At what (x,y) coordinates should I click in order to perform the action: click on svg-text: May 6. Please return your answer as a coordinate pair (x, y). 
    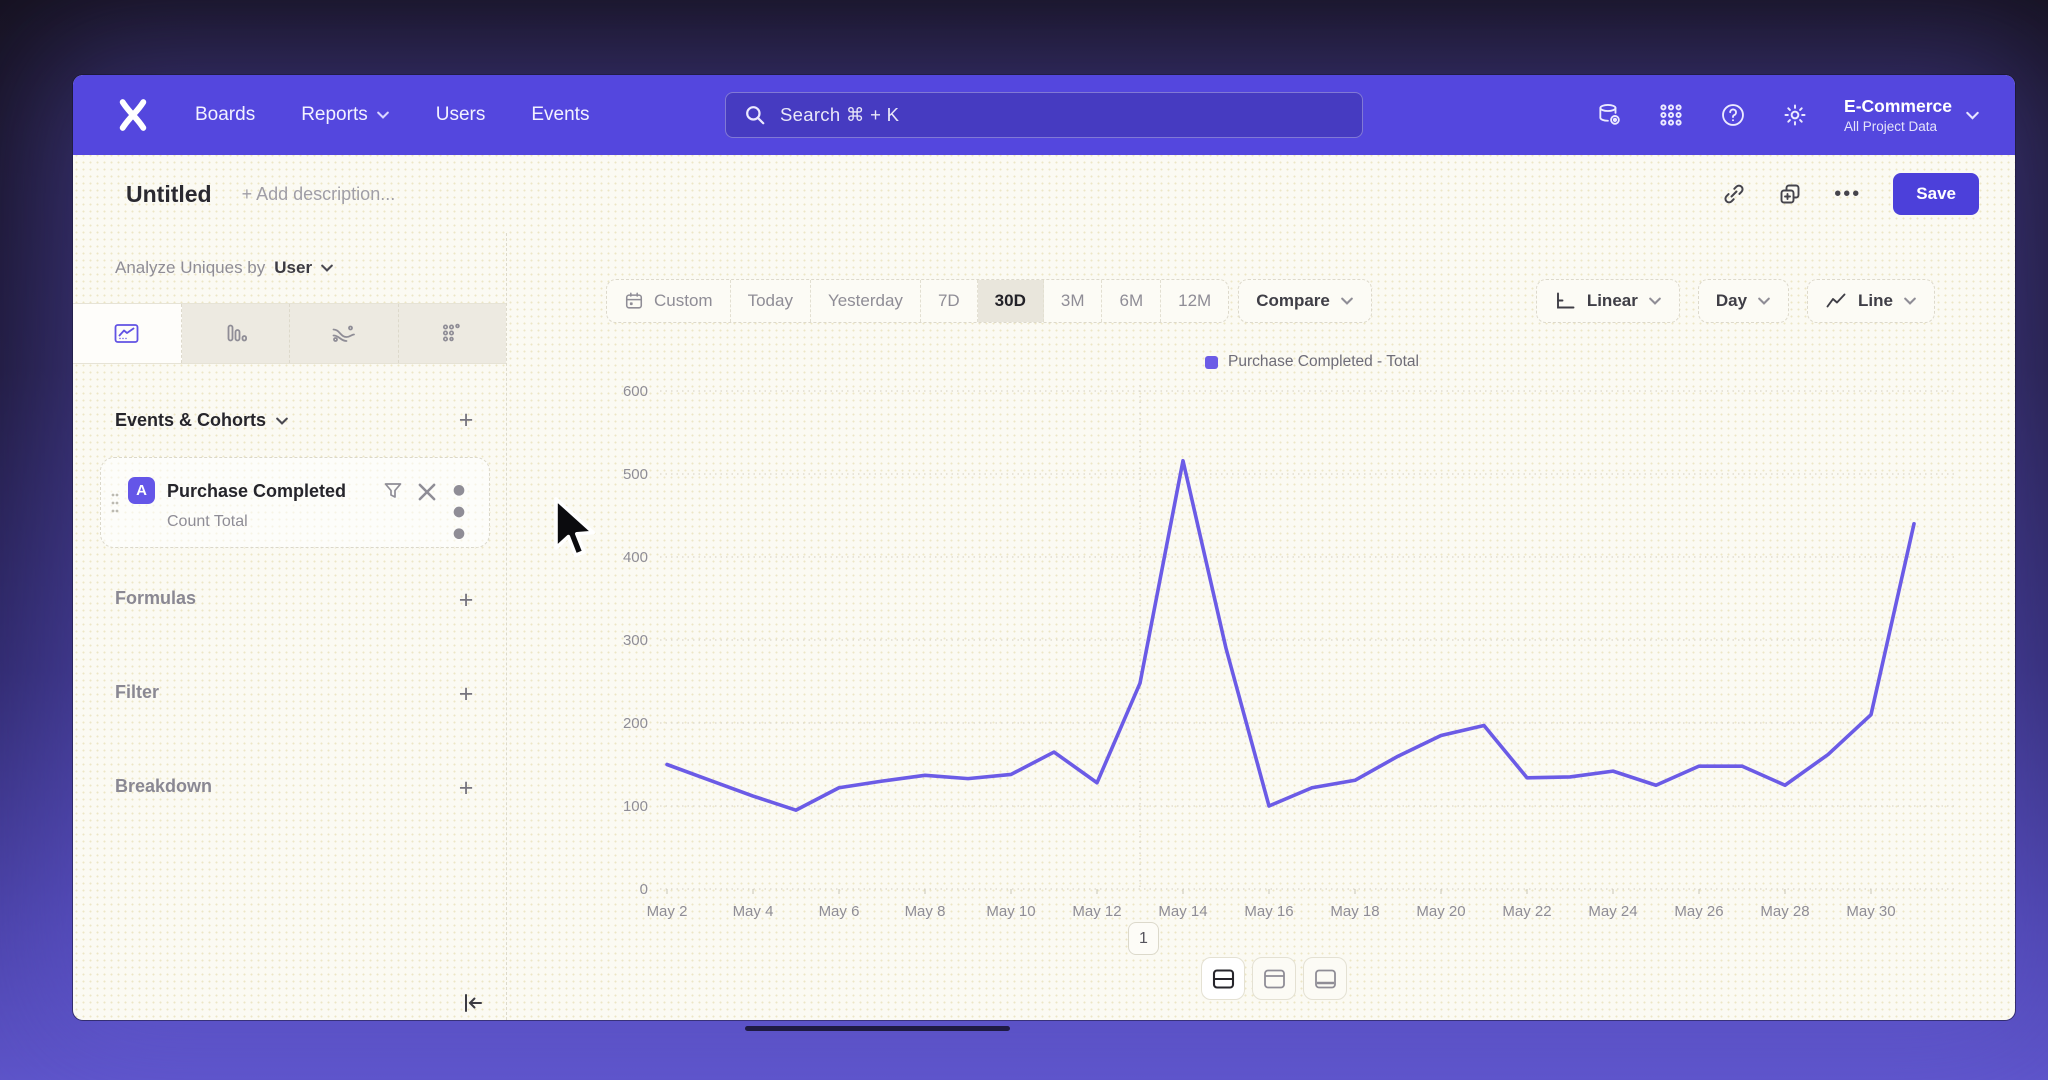
    Looking at the image, I should click on (839, 911).